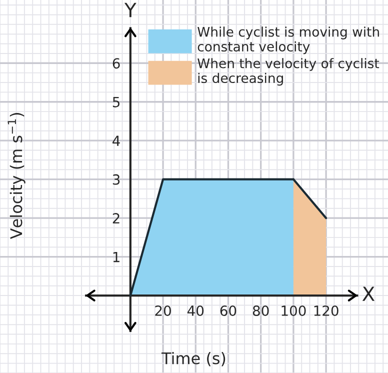 This screenshot has width=388, height=373. Describe the element at coordinates (193, 359) in the screenshot. I see `x-axis-title: Time (s)` at that location.